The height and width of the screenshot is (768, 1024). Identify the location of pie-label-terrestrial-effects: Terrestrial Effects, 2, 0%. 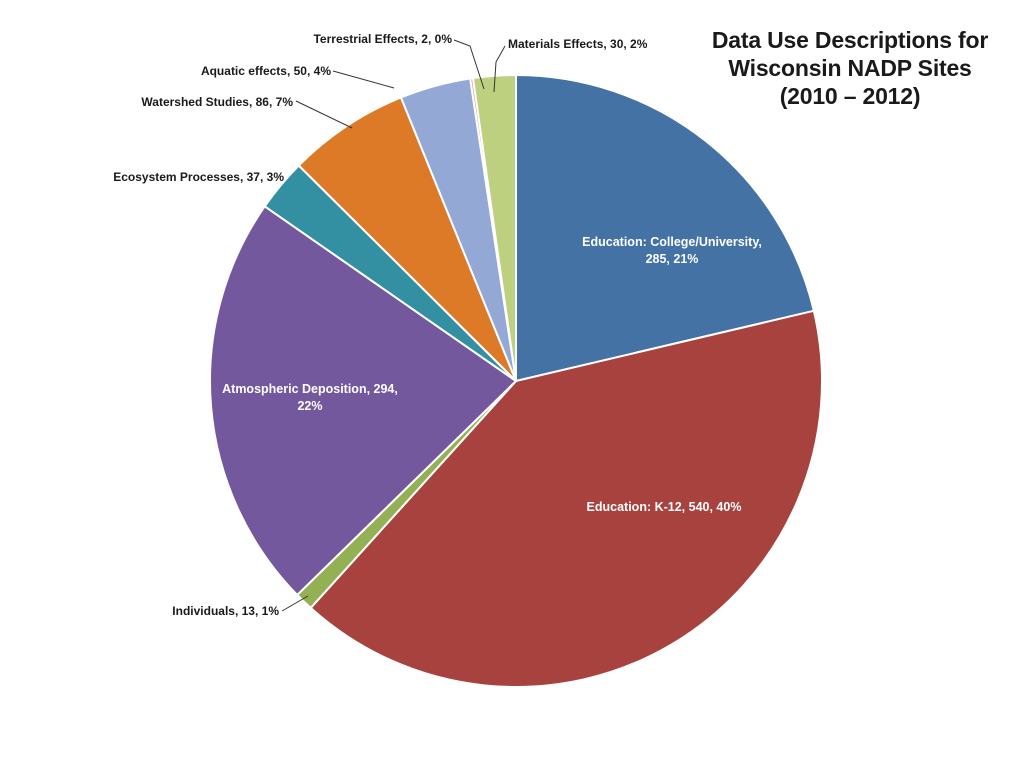
(382, 39).